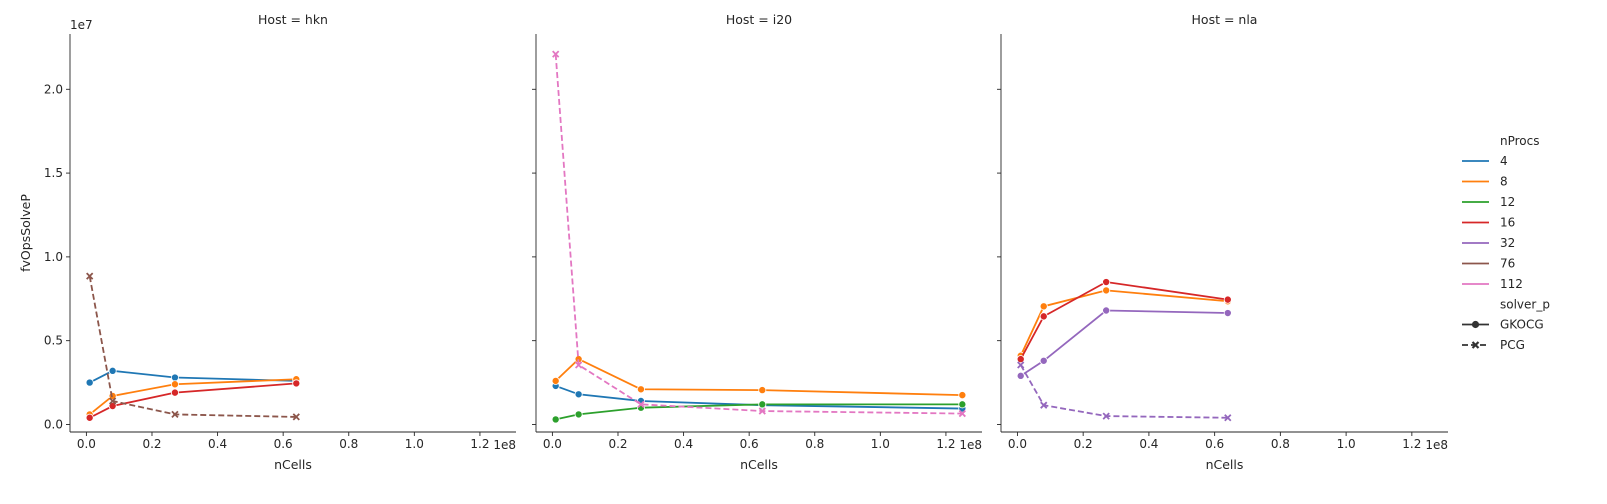  I want to click on legend-label-16: 16, so click(1507, 223).